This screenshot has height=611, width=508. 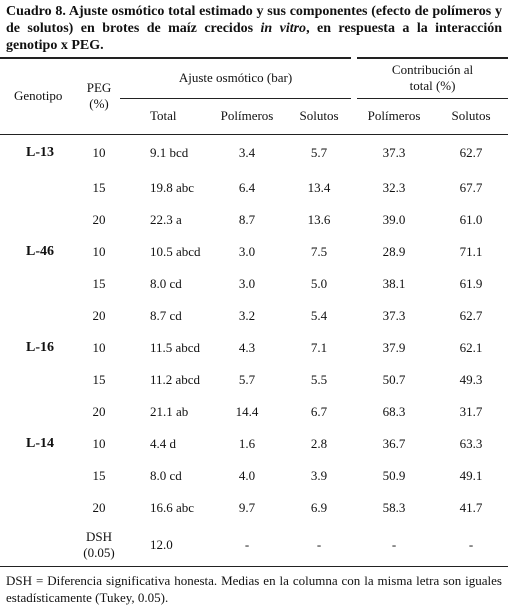 What do you see at coordinates (319, 187) in the screenshot?
I see `cell: 13.4` at bounding box center [319, 187].